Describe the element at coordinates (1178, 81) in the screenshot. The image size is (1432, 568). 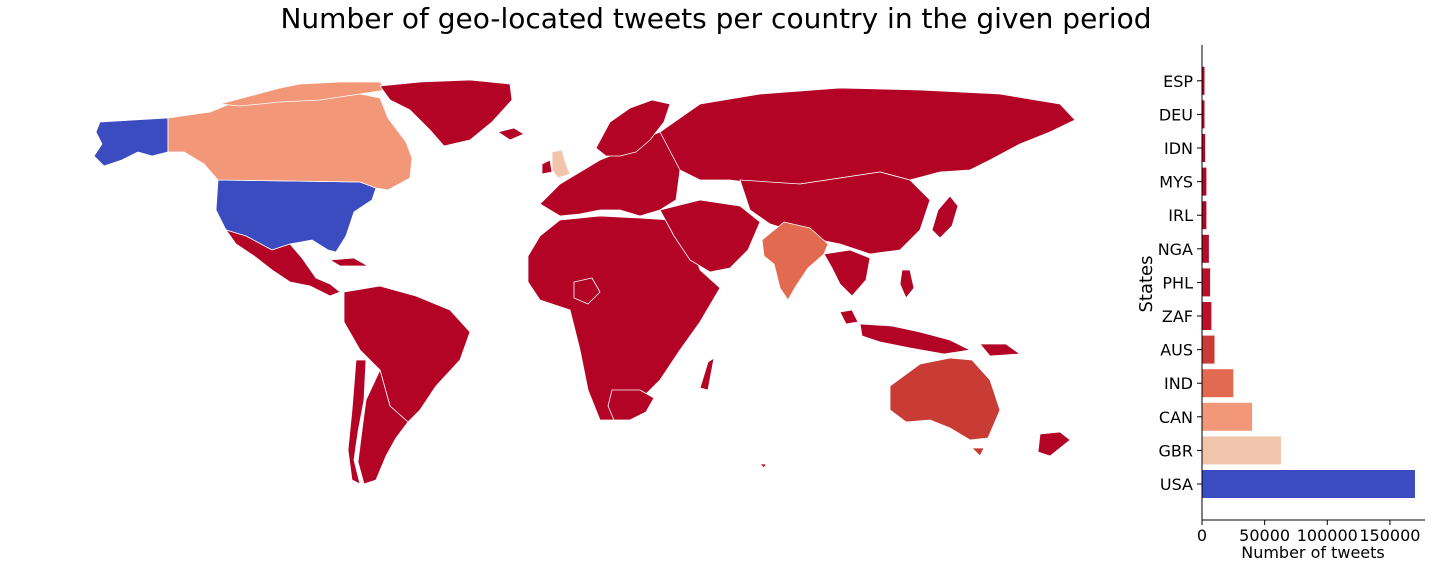
I see `y-tick-label-esp: ESP` at that location.